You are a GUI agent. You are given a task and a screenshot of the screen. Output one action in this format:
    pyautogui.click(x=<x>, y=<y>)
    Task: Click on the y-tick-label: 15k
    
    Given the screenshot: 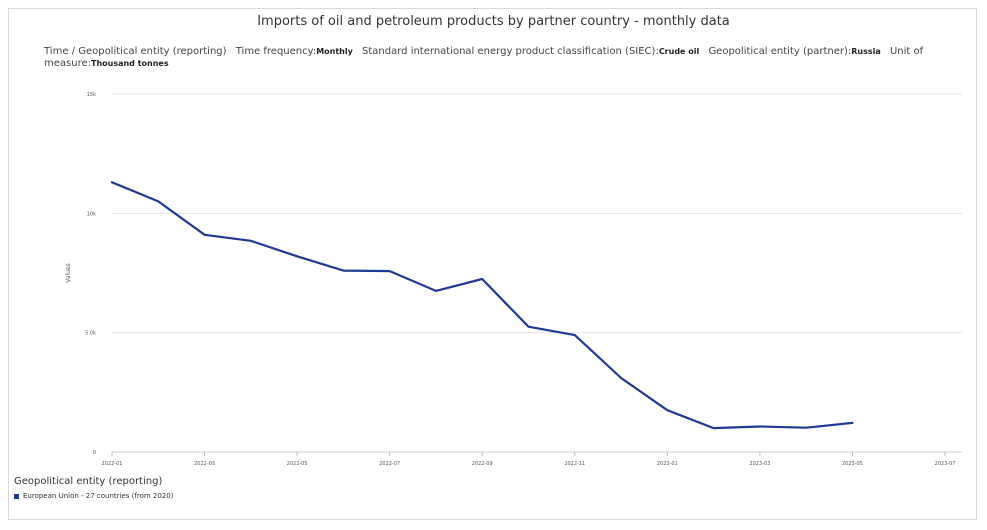 What is the action you would take?
    pyautogui.click(x=91, y=95)
    